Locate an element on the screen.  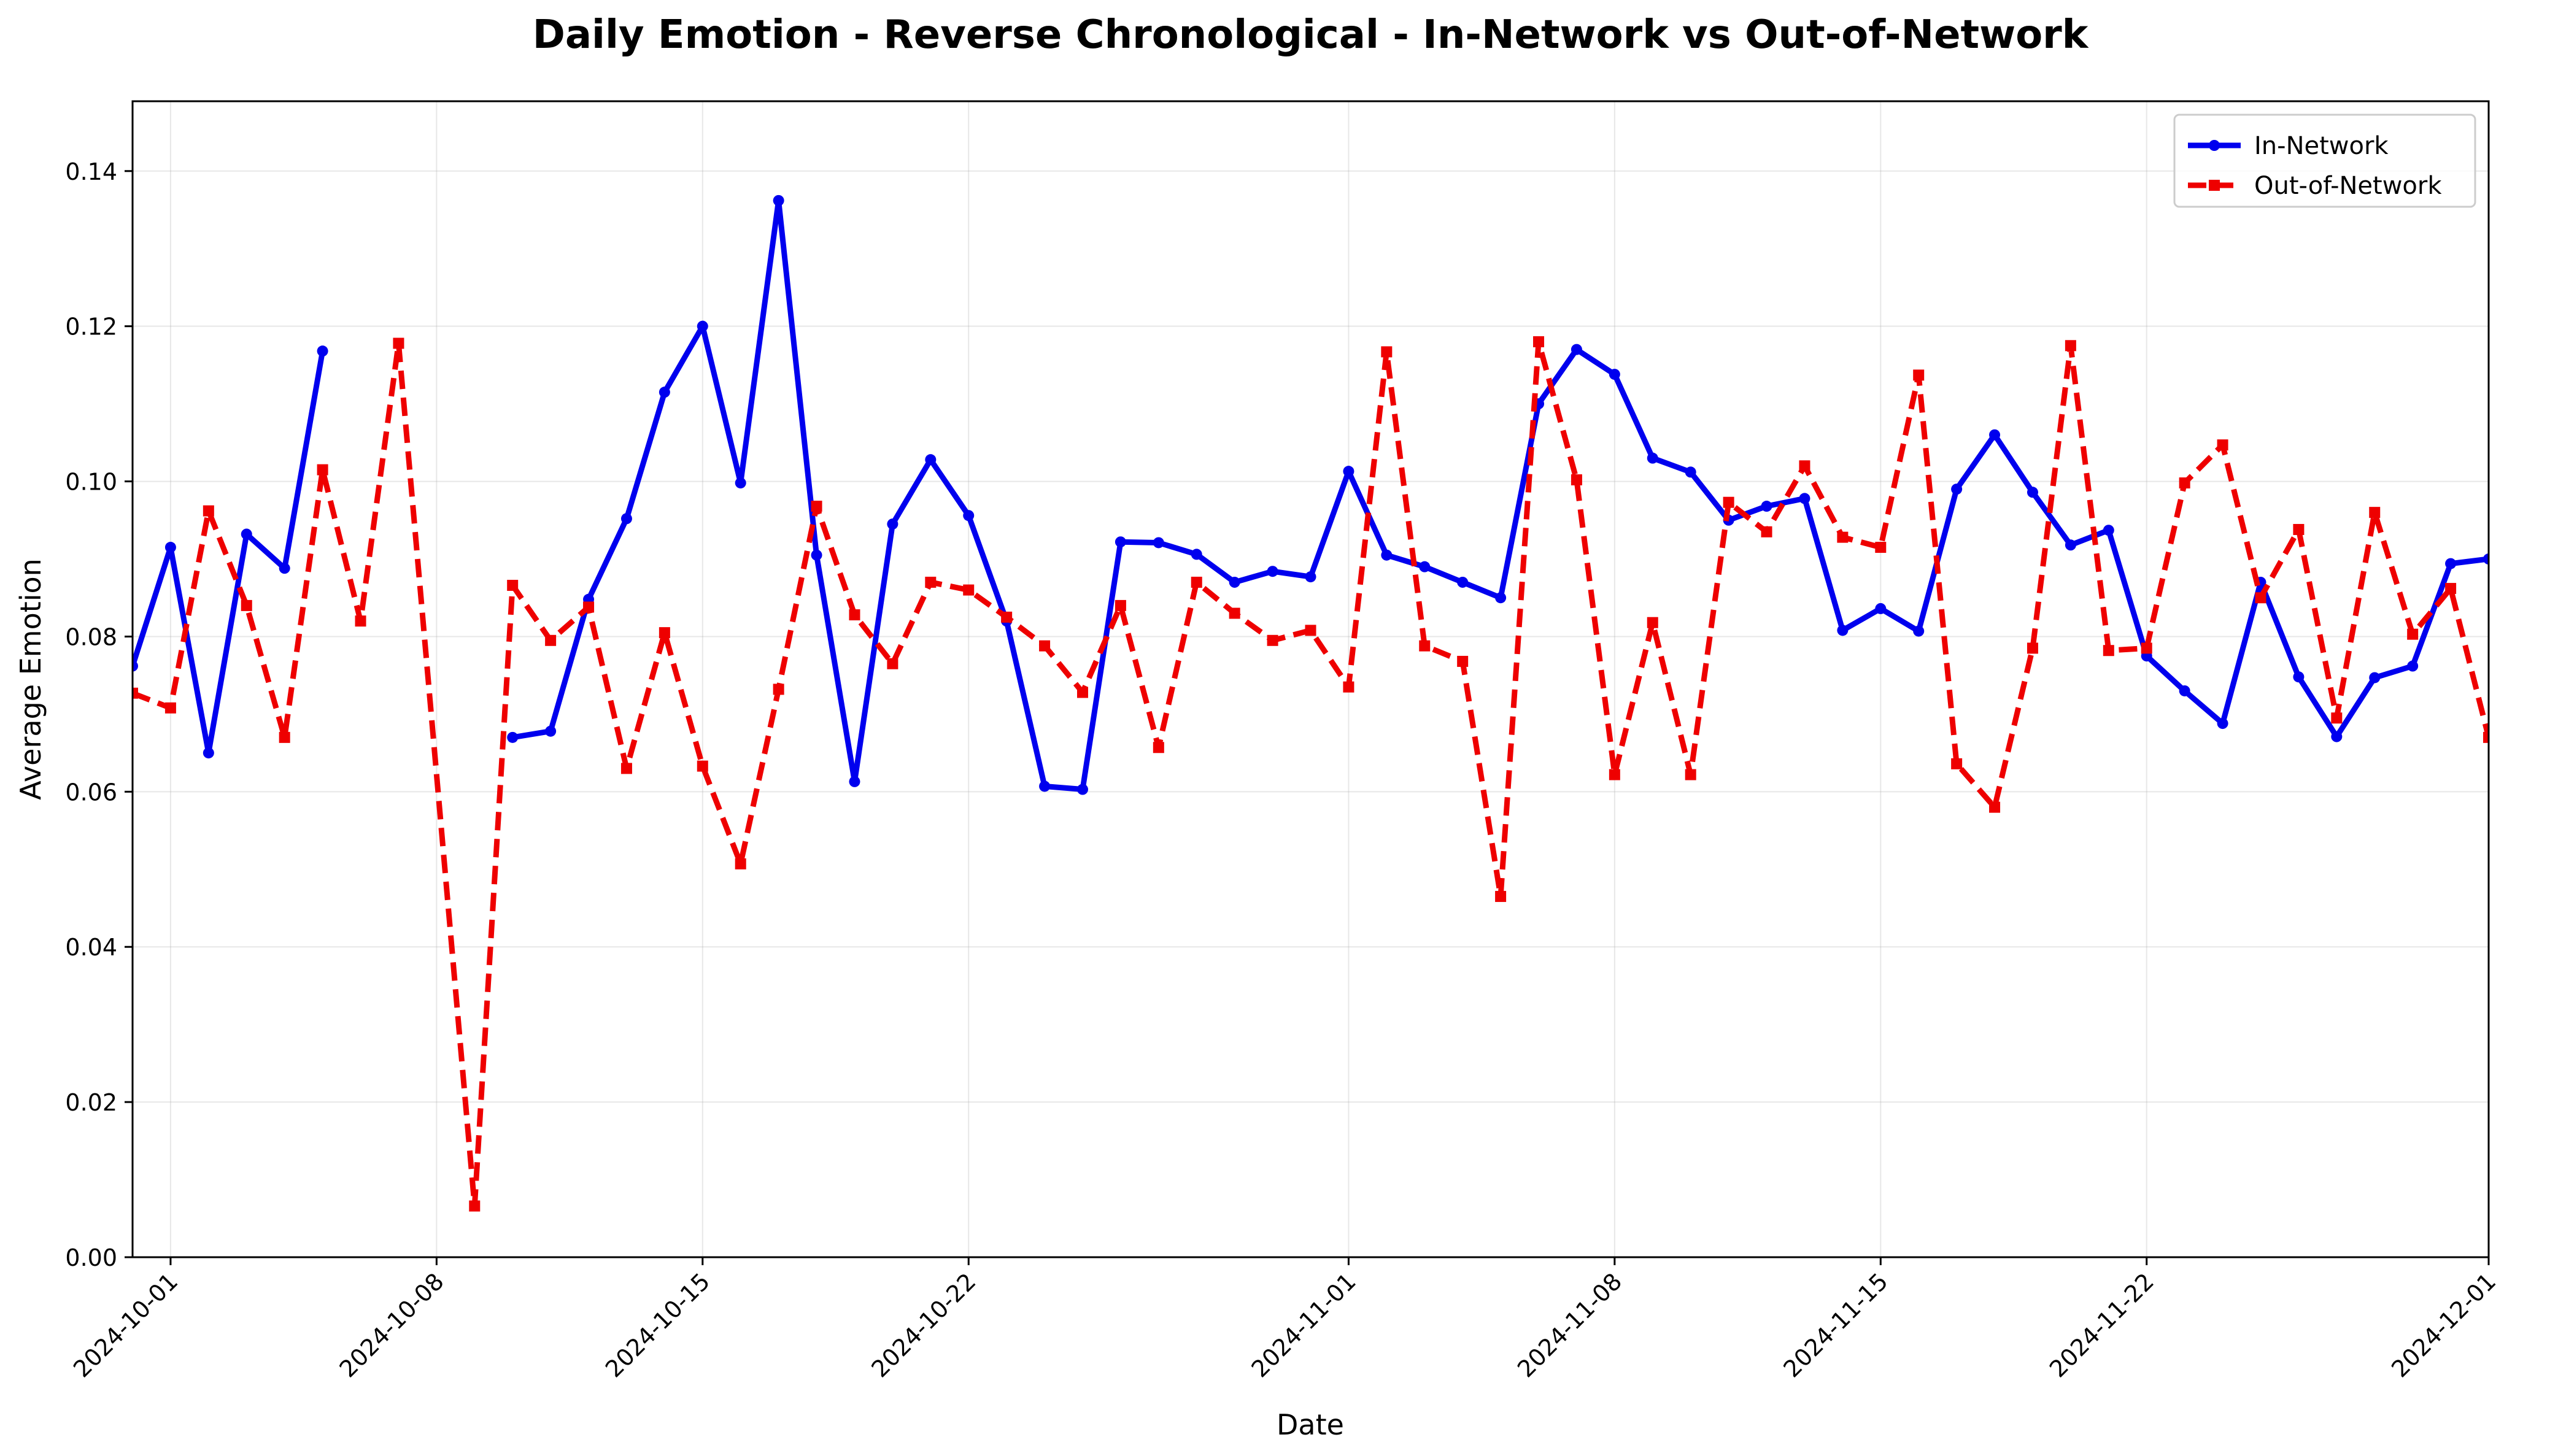
legend-label: In-Network is located at coordinates (2321, 146).